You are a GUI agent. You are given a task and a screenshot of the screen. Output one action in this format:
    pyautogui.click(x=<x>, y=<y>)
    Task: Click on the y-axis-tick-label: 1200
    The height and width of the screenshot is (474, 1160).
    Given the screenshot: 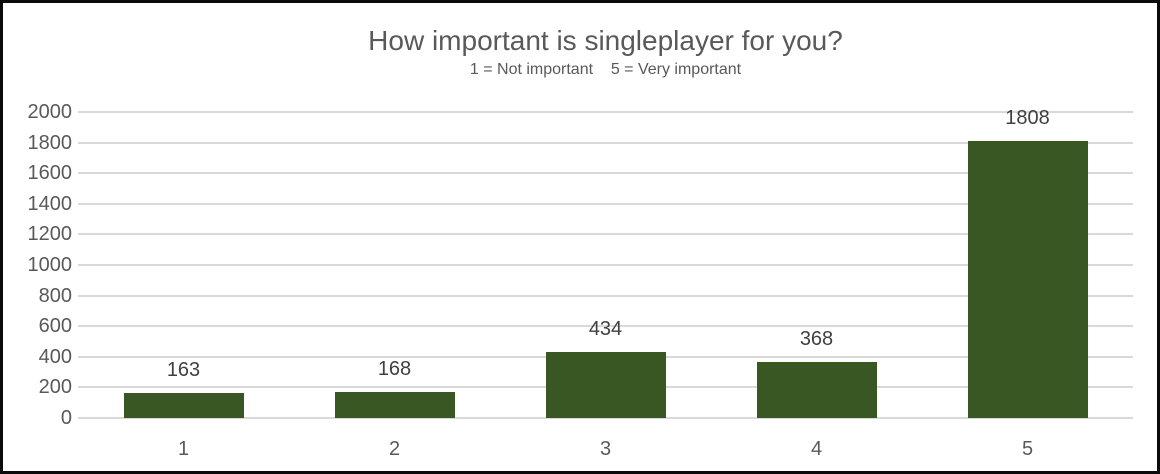 What is the action you would take?
    pyautogui.click(x=50, y=234)
    